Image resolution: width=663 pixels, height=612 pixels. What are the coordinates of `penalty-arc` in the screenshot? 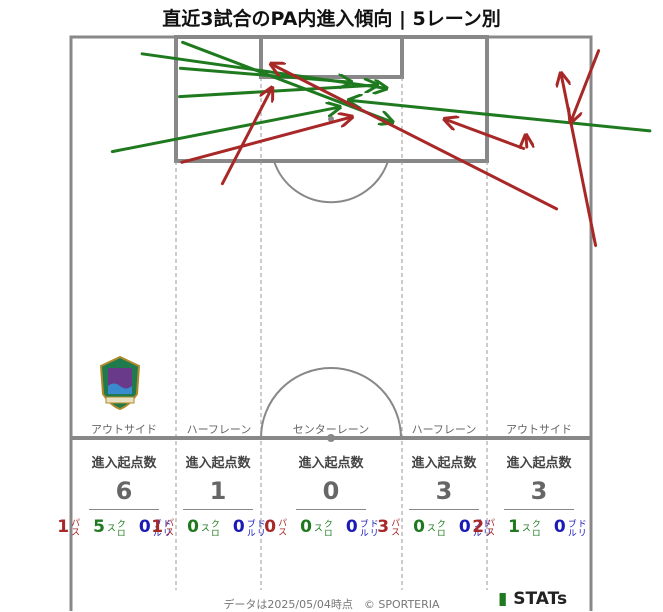 It's located at (331, 182).